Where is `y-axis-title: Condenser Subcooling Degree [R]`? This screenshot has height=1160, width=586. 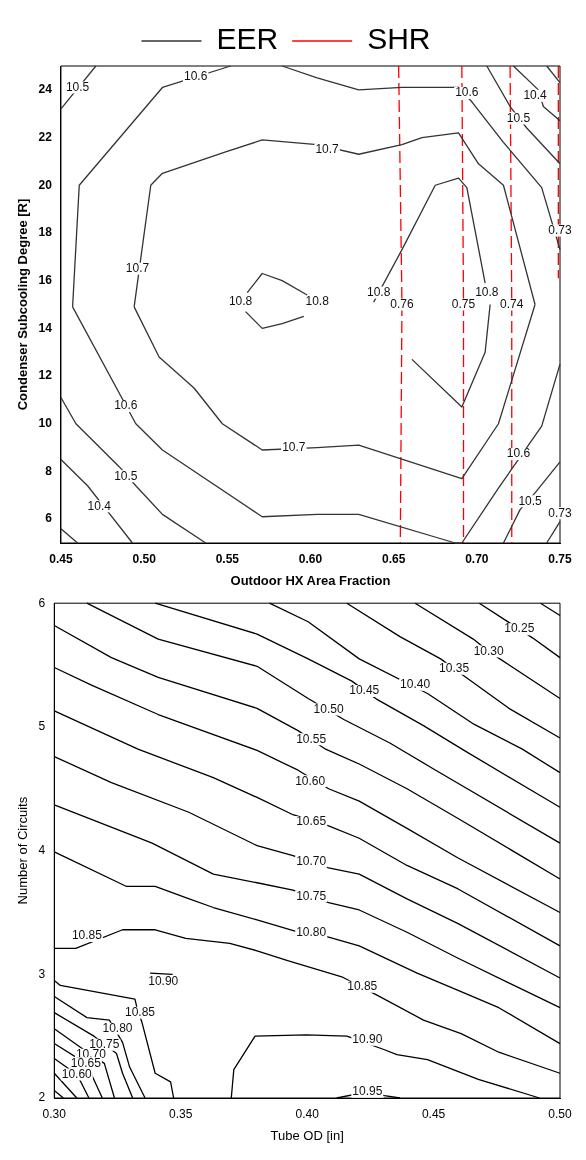 y-axis-title: Condenser Subcooling Degree [R] is located at coordinates (23, 304).